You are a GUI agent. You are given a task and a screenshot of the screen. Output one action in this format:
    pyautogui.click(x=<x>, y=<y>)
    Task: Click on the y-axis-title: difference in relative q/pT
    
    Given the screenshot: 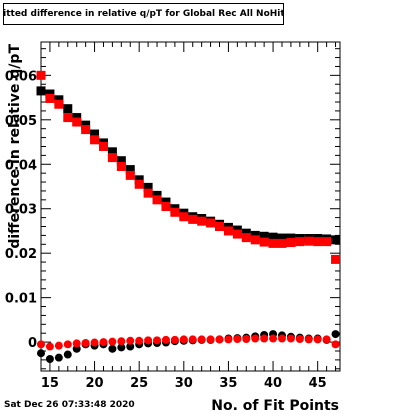 What is the action you would take?
    pyautogui.click(x=15, y=146)
    